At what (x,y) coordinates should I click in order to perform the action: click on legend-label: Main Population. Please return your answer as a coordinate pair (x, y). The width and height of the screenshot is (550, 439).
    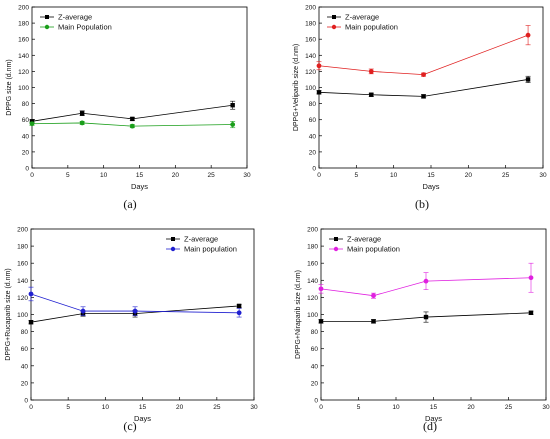
    Looking at the image, I should click on (85, 27).